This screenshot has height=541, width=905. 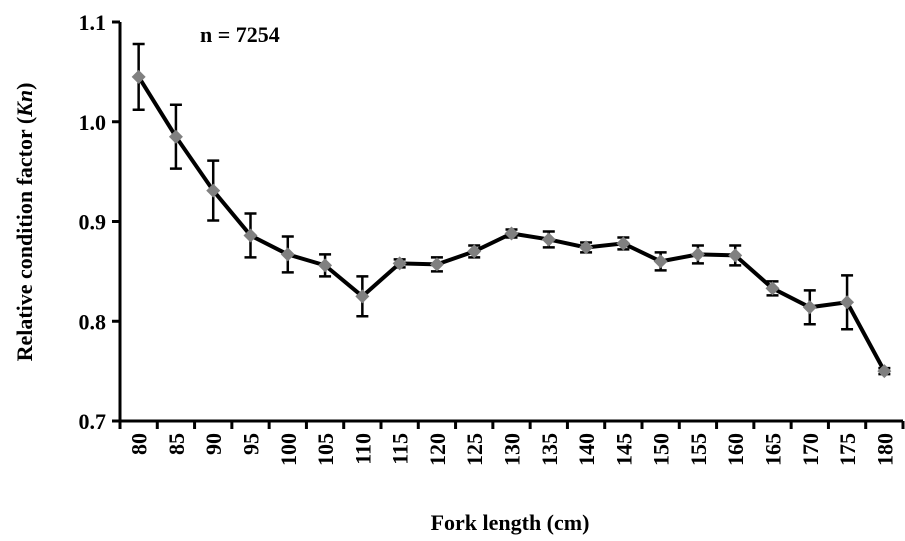 What do you see at coordinates (623, 449) in the screenshot?
I see `x-tick-label: 145` at bounding box center [623, 449].